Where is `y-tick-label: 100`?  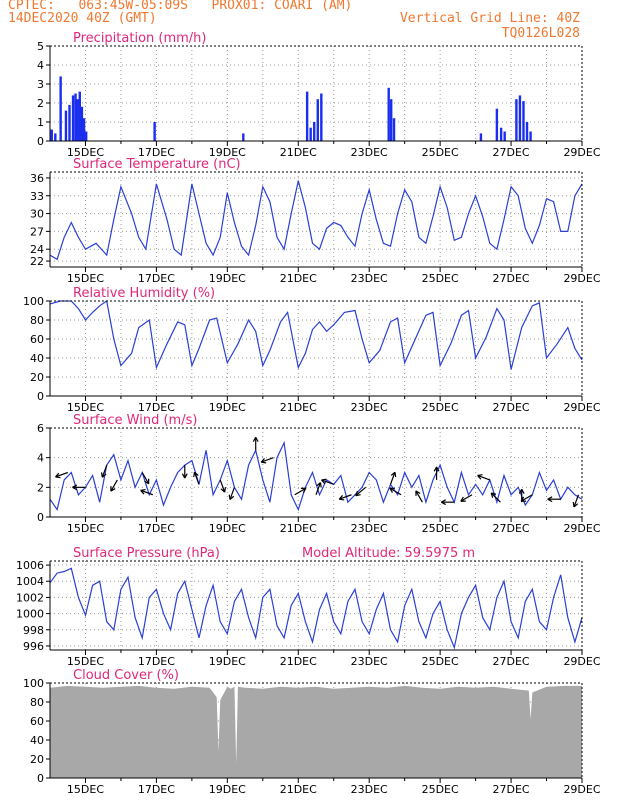 y-tick-label: 100 is located at coordinates (33, 683).